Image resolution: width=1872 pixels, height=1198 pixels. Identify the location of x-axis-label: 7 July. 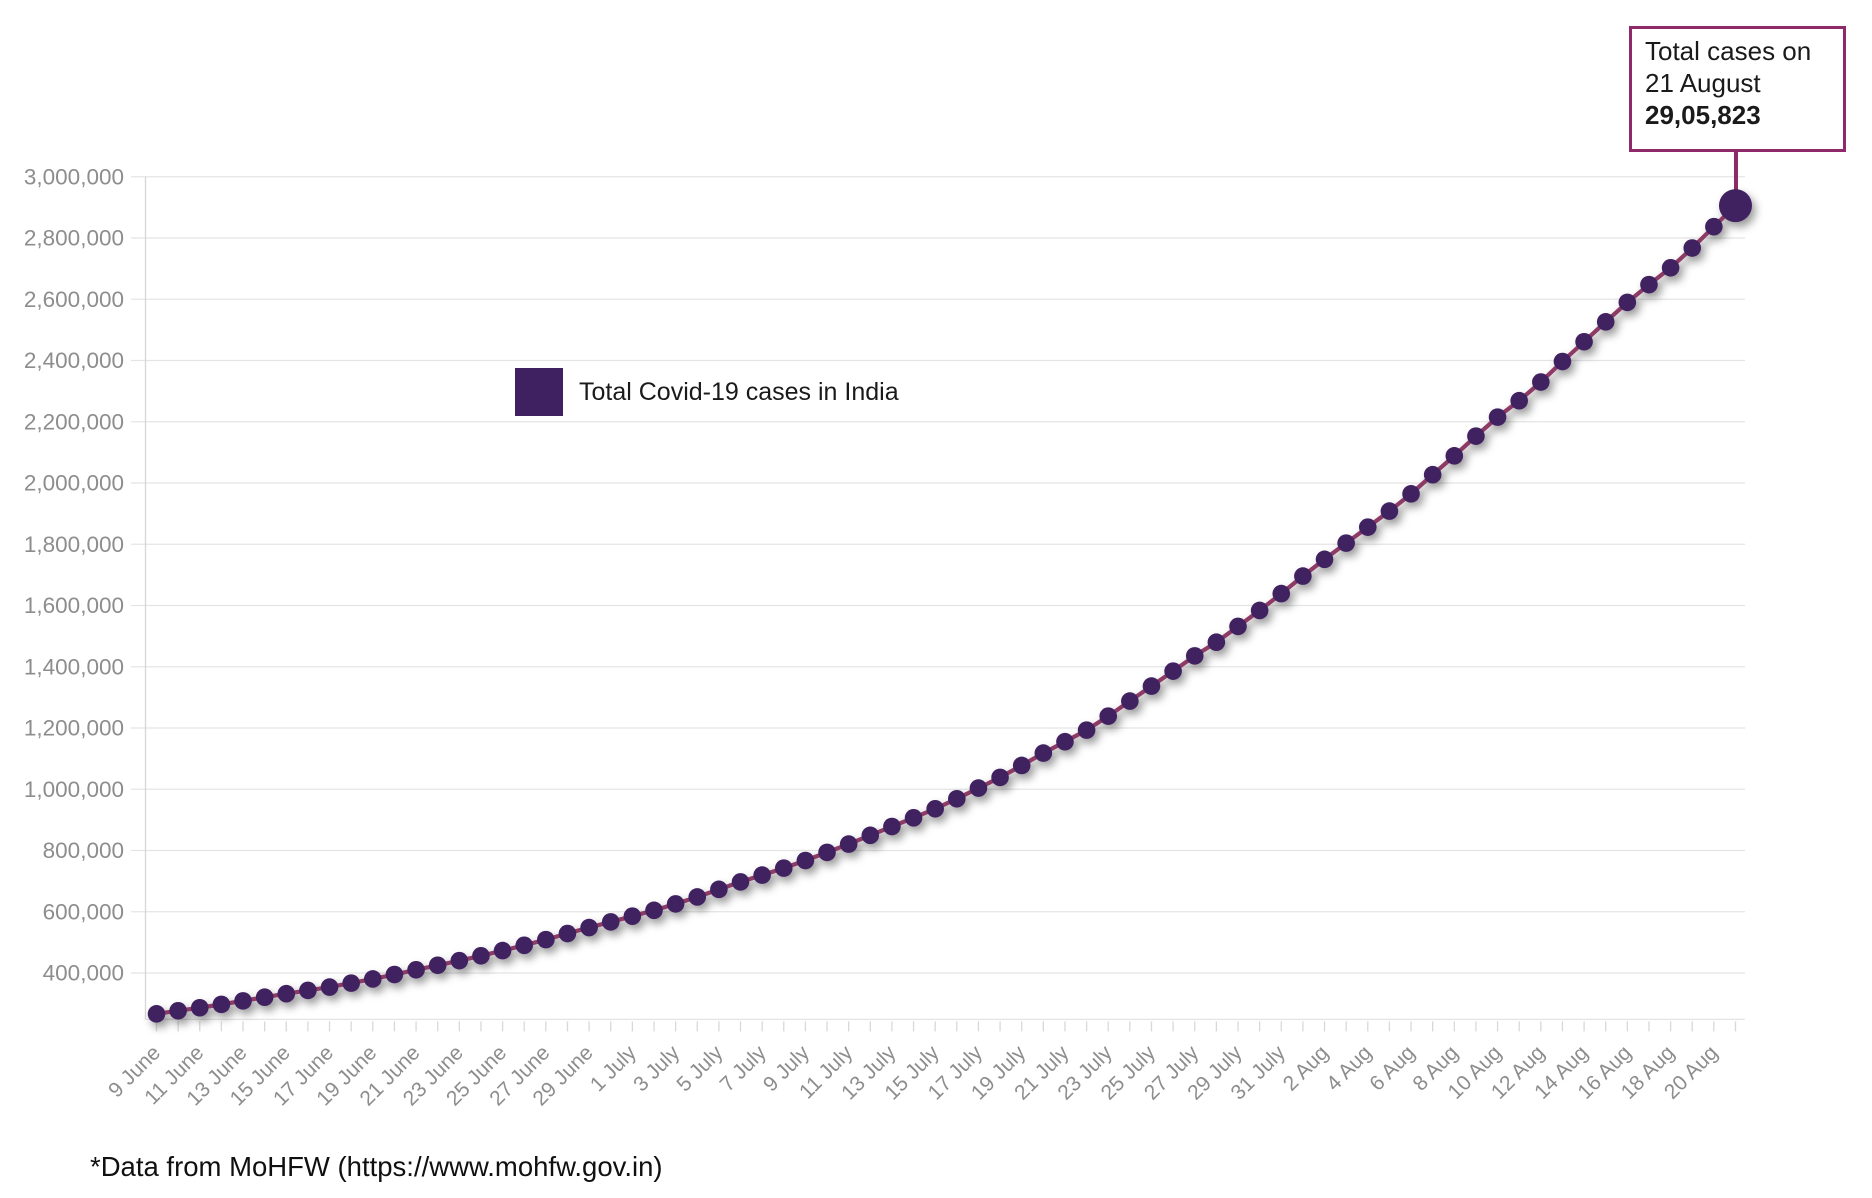
(743, 1068).